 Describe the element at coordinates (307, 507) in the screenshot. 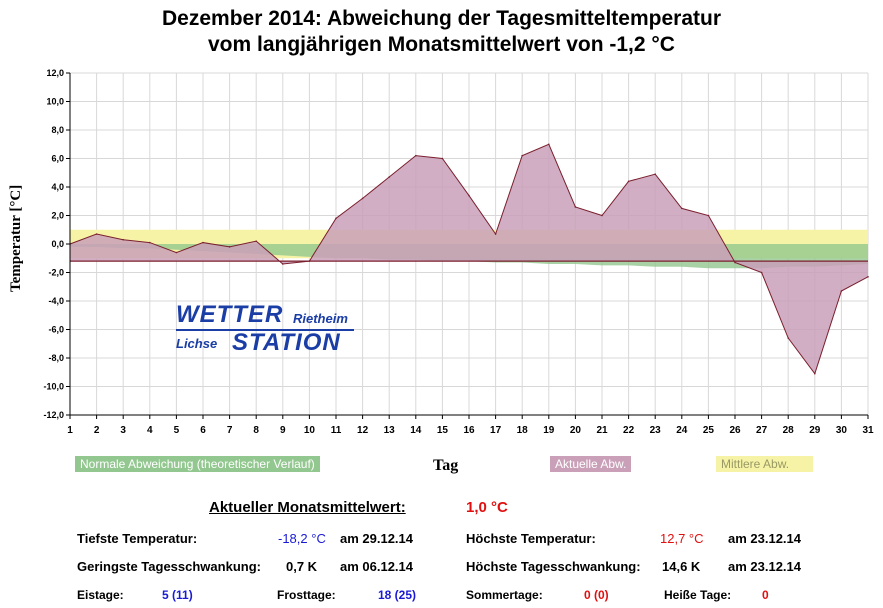

I see `monthly-mean-label: Aktueller Monatsmittelwert:` at that location.